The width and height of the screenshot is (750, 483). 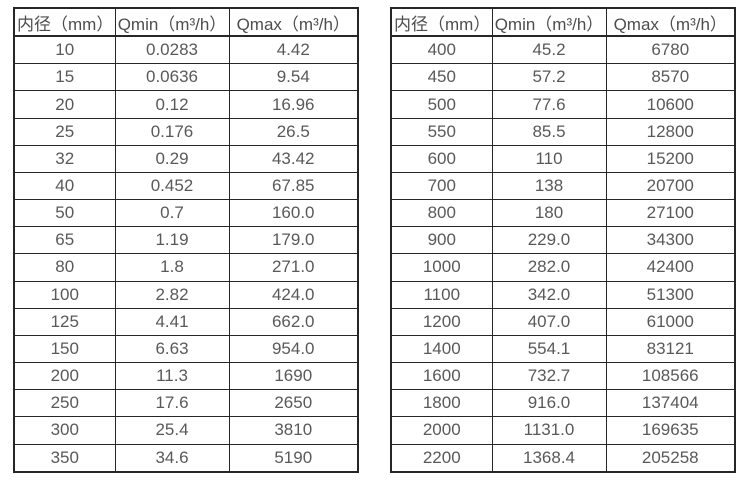 I want to click on table-cell: 0.12, so click(x=172, y=104).